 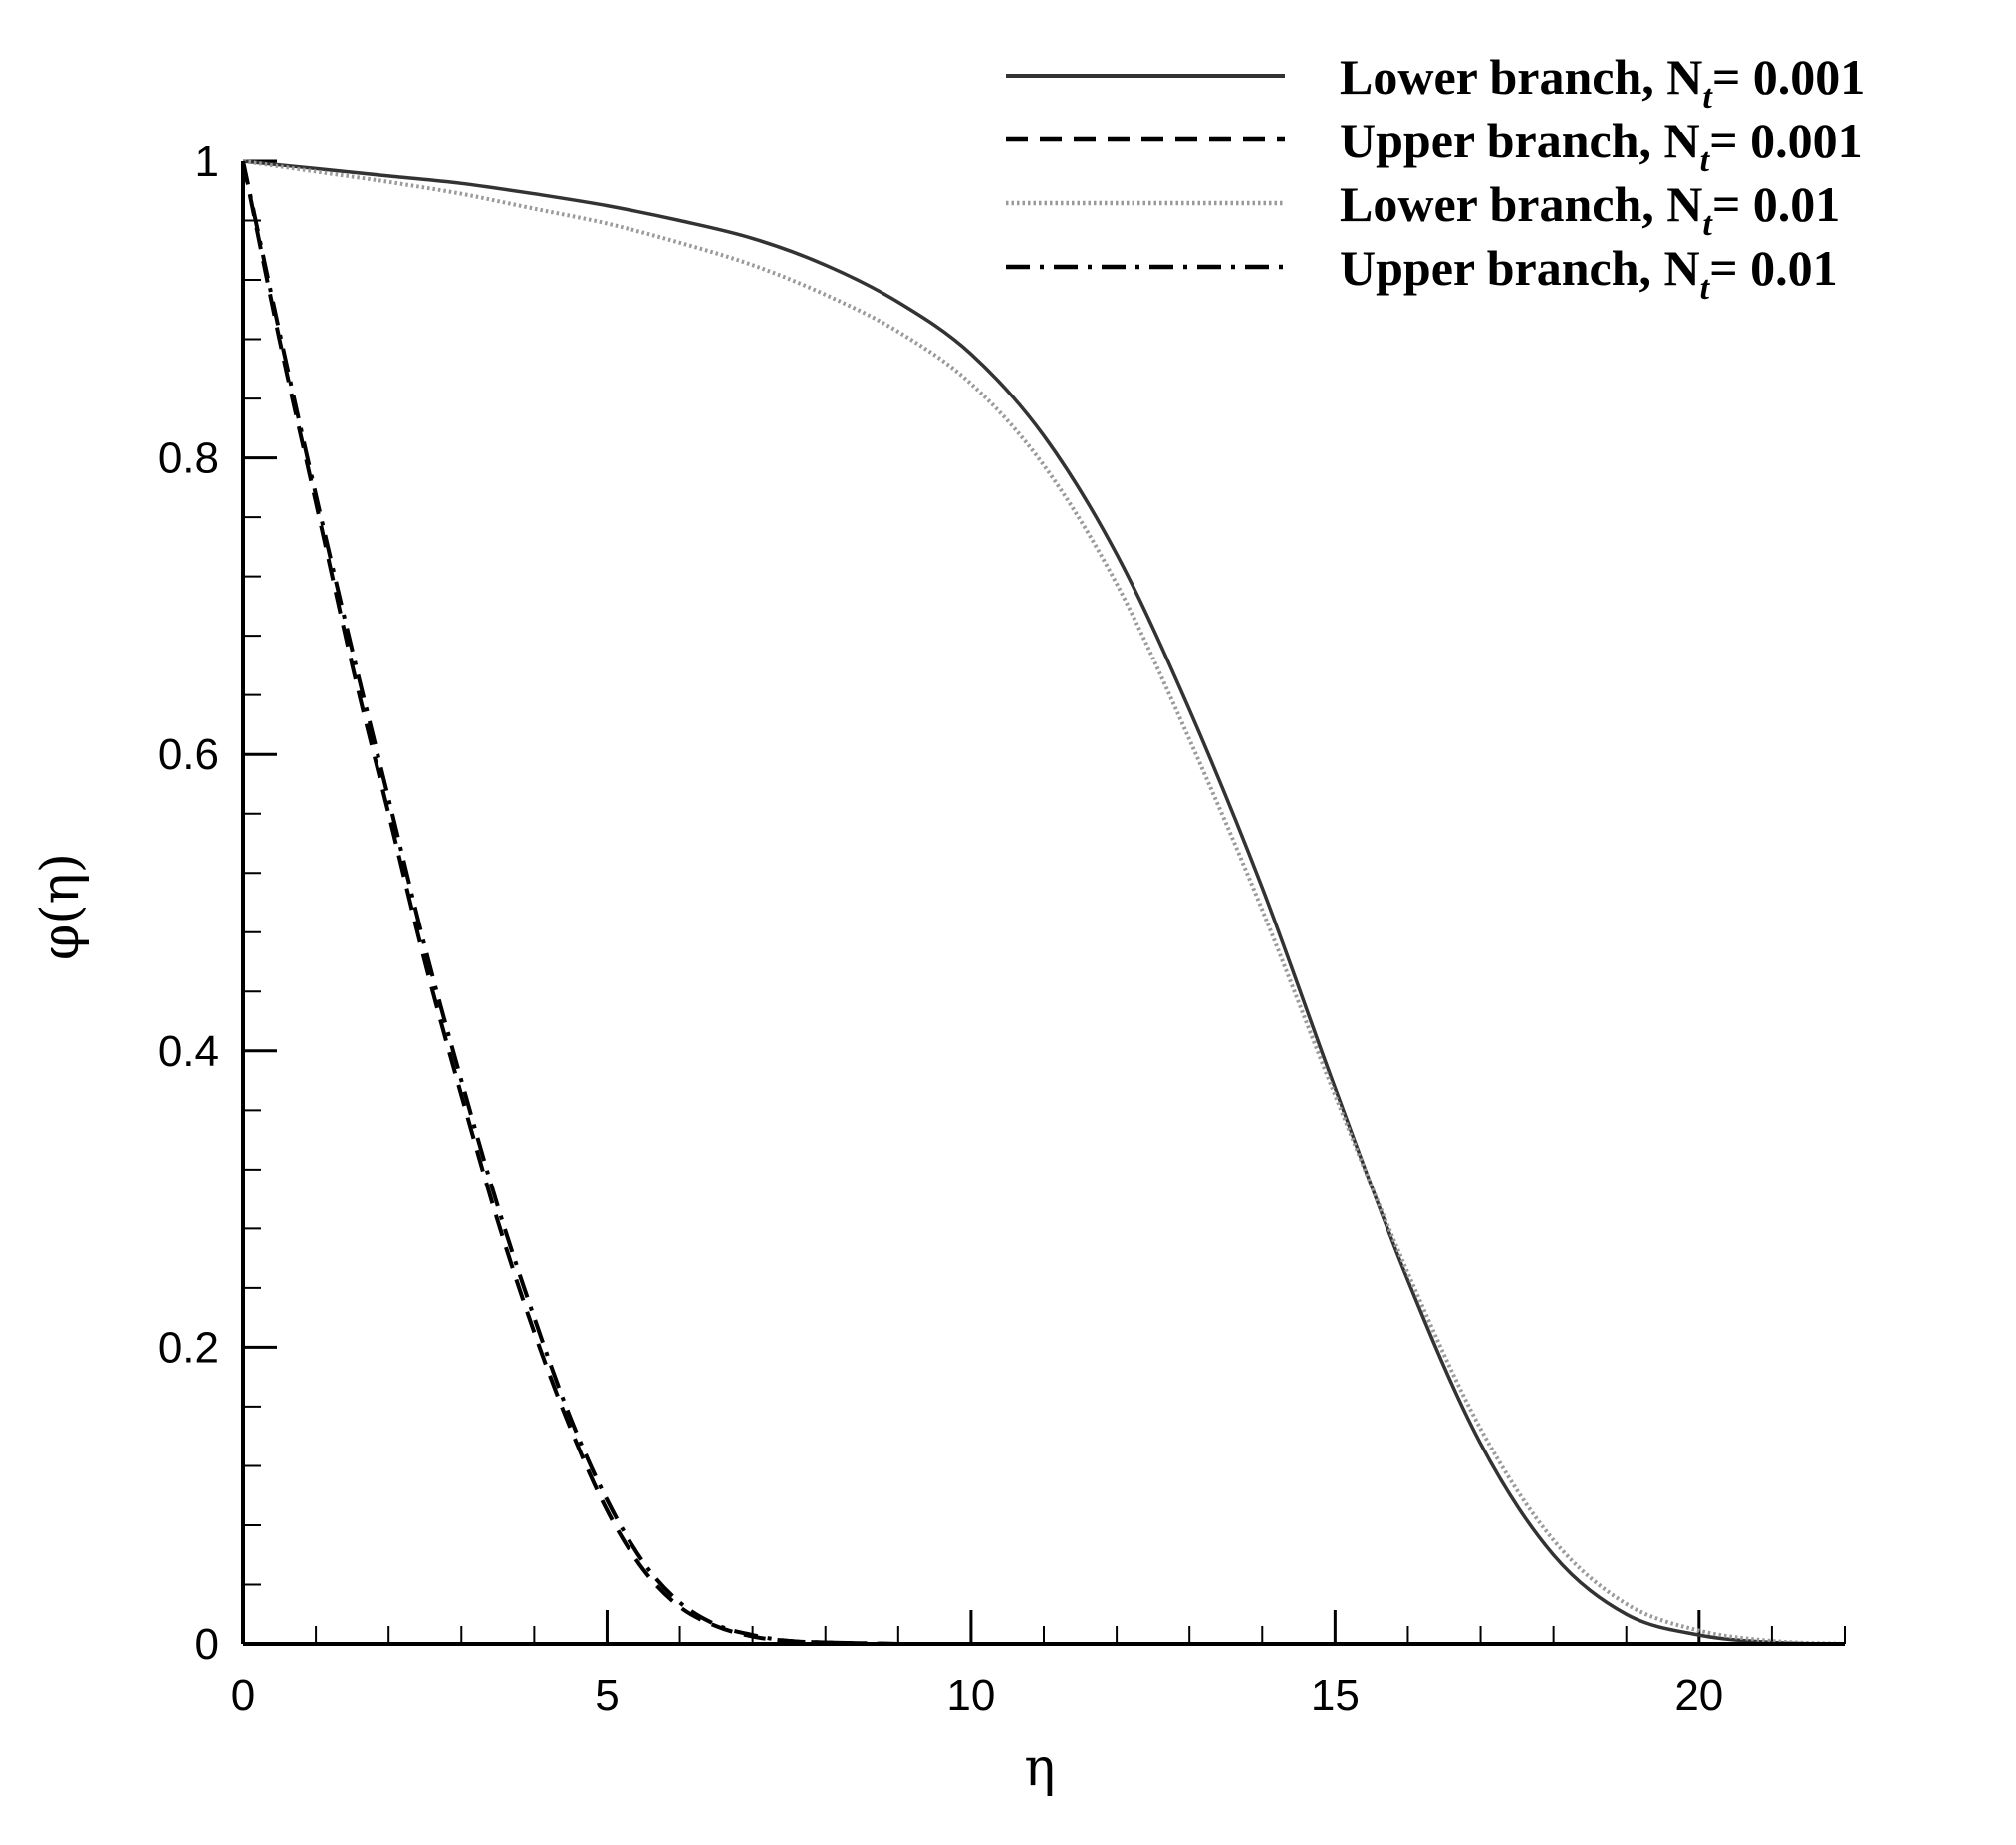 I want to click on x-tick-label: 0, so click(x=243, y=1695).